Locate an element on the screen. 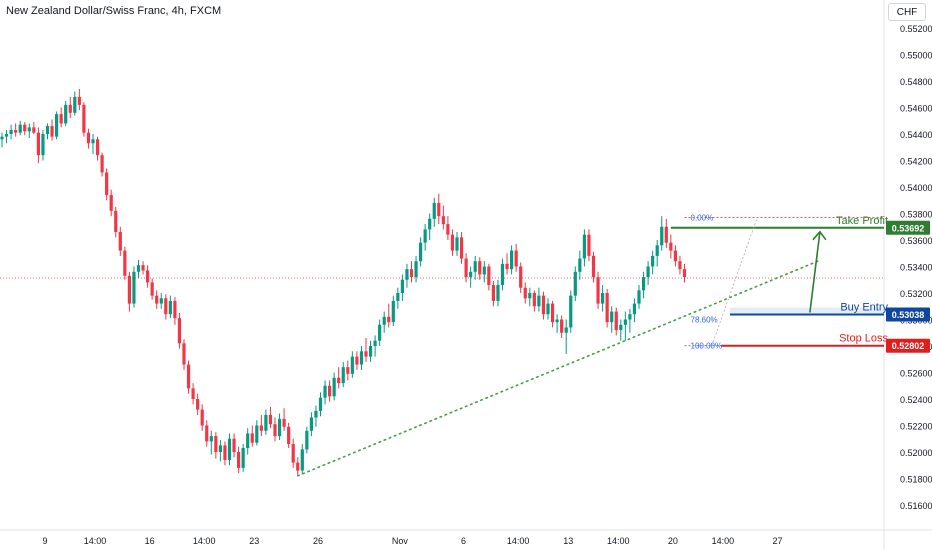 This screenshot has width=932, height=550. time-tick-label: Nov is located at coordinates (400, 541).